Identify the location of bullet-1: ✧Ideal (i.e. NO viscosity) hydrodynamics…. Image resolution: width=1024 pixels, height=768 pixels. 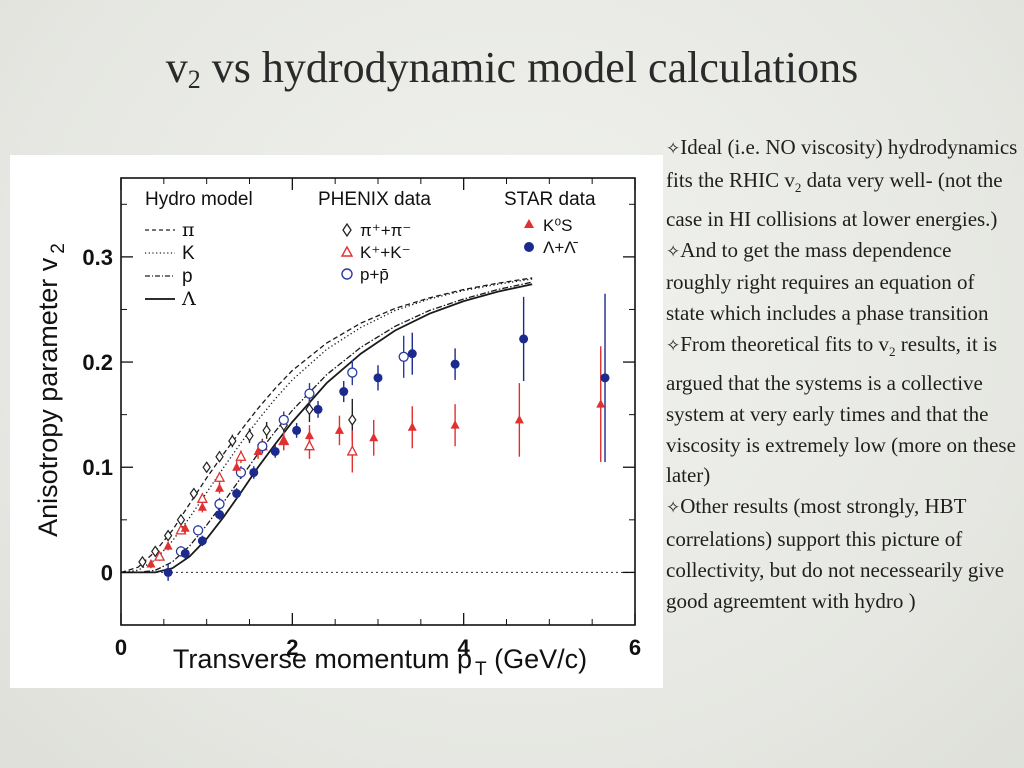
(842, 183).